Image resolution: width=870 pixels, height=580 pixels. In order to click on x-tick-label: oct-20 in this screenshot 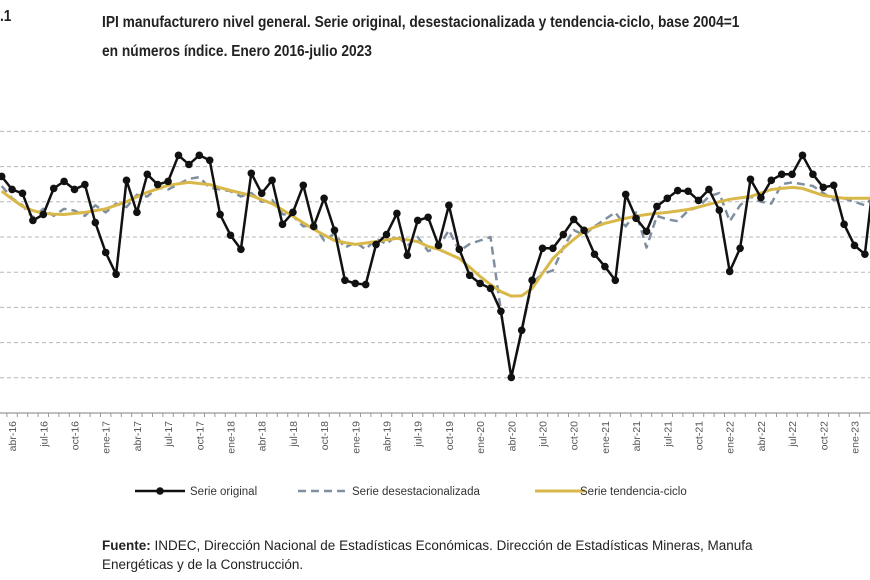, I will do `click(575, 435)`.